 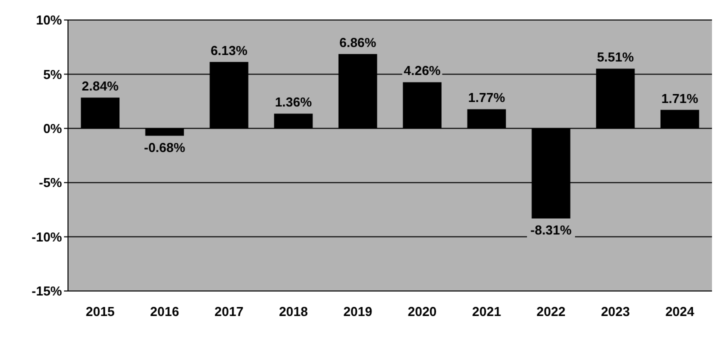 I want to click on data-label: -0.68%, so click(x=165, y=147).